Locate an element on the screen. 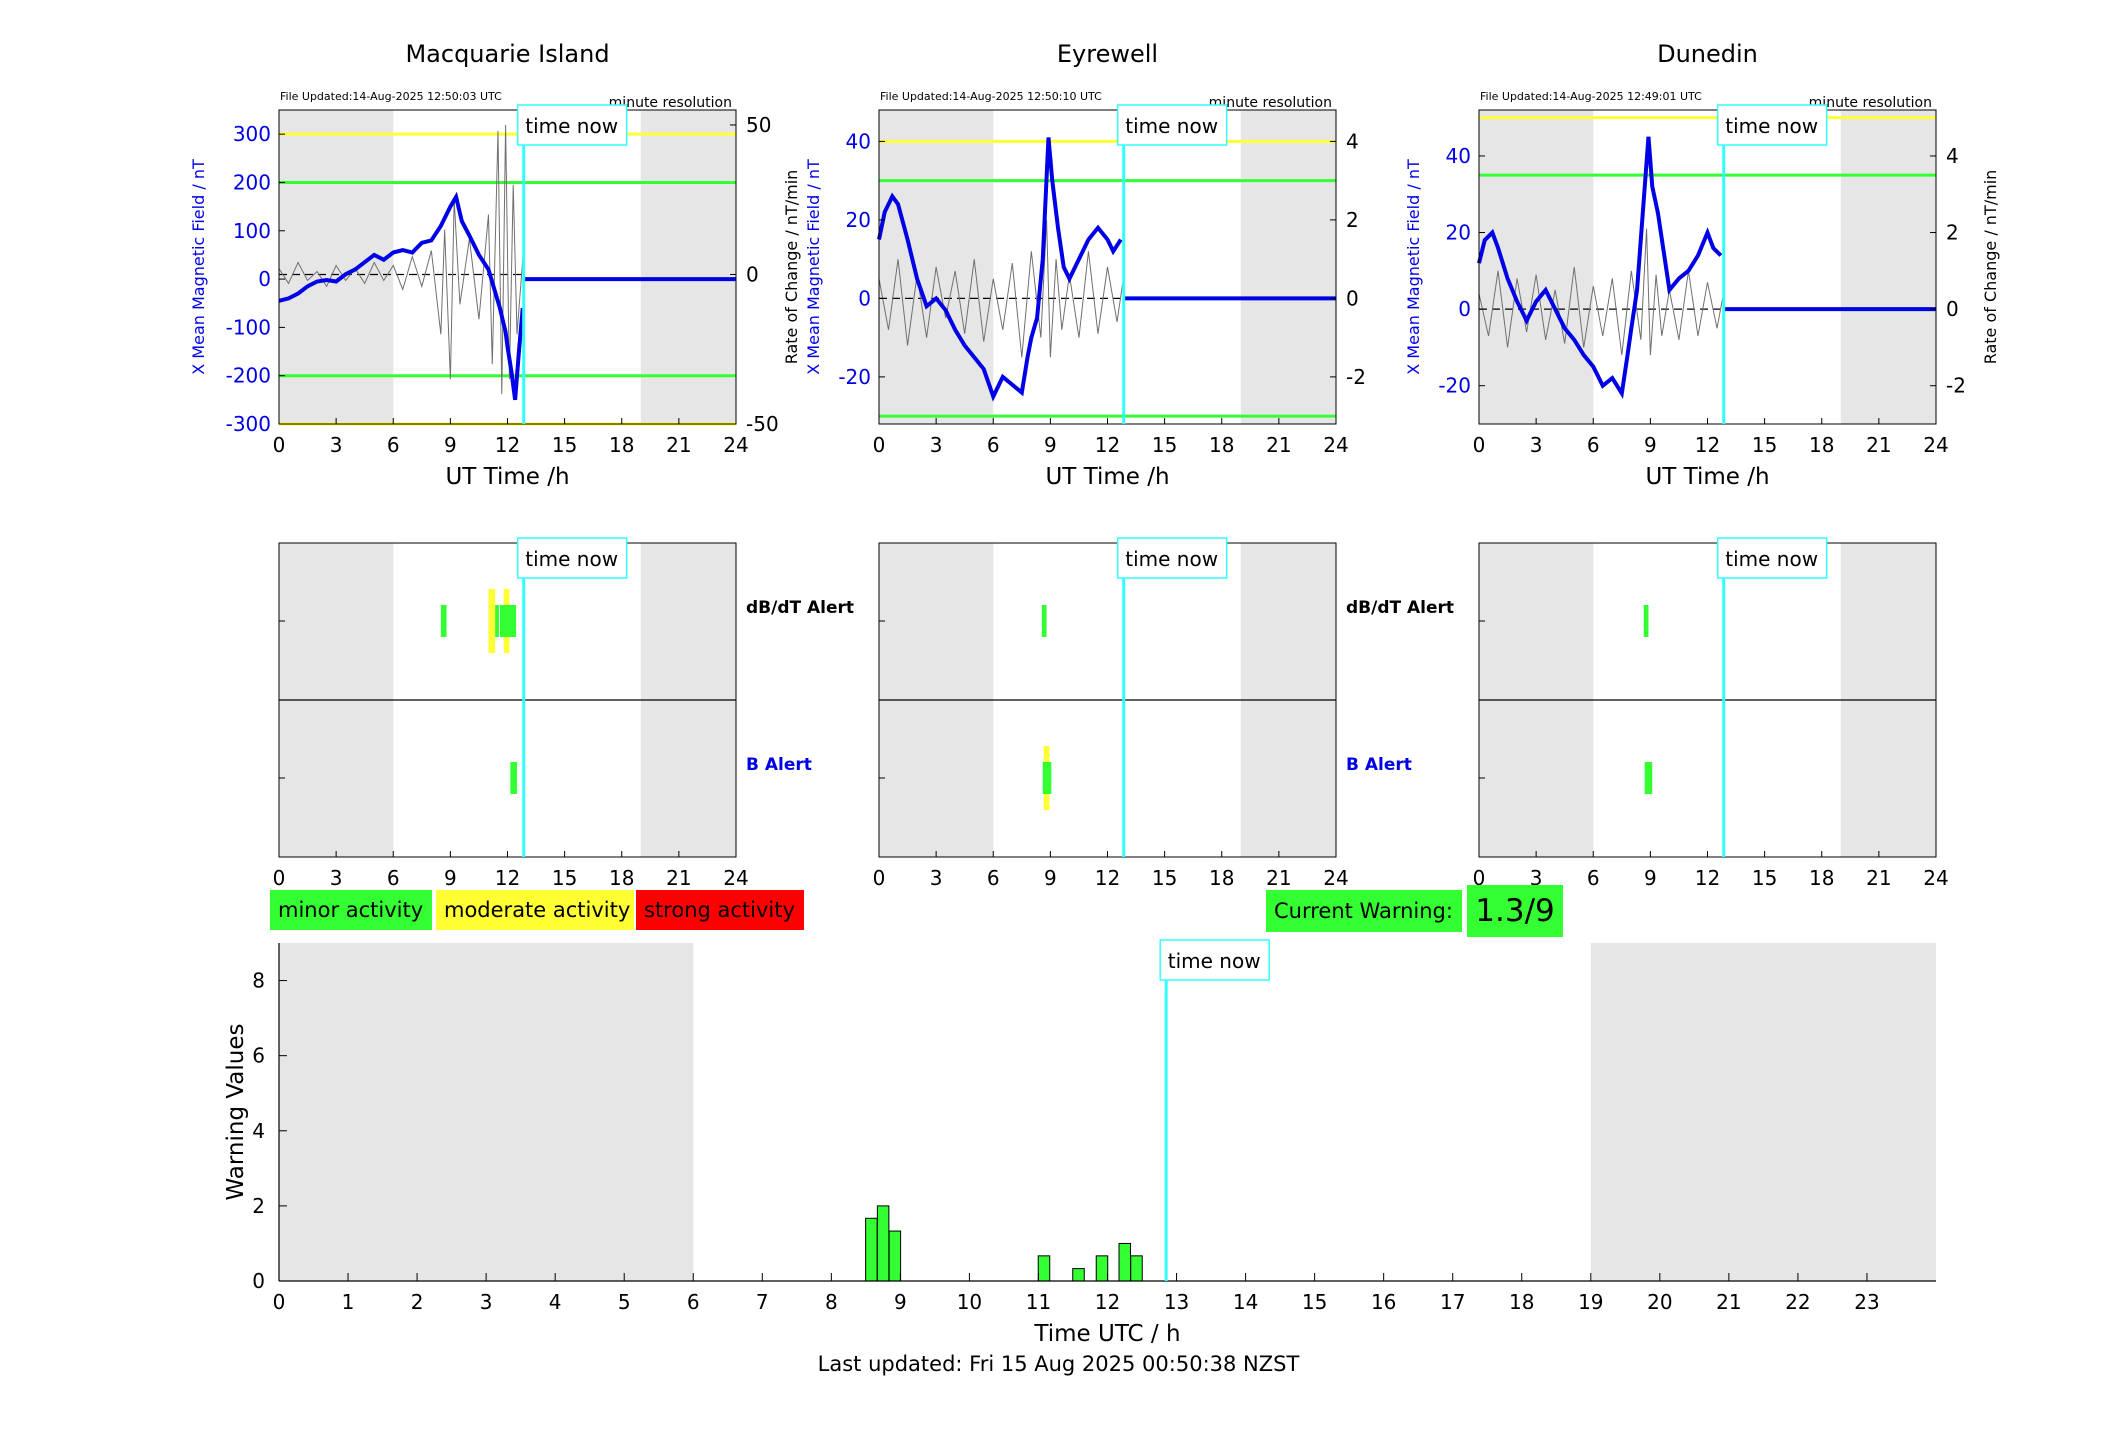 This screenshot has height=1437, width=2117. alert-x-tick-label: 18 is located at coordinates (1821, 878).